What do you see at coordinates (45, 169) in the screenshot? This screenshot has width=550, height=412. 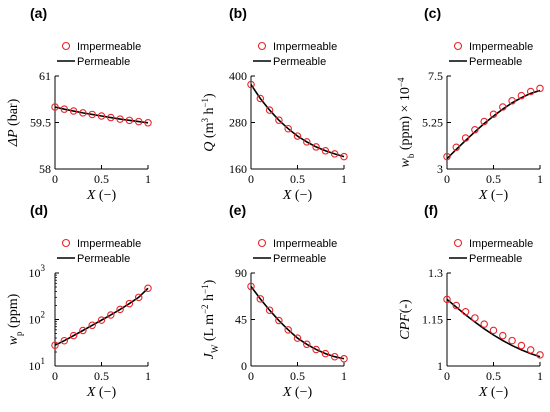 I see `y-tick-label: 58` at bounding box center [45, 169].